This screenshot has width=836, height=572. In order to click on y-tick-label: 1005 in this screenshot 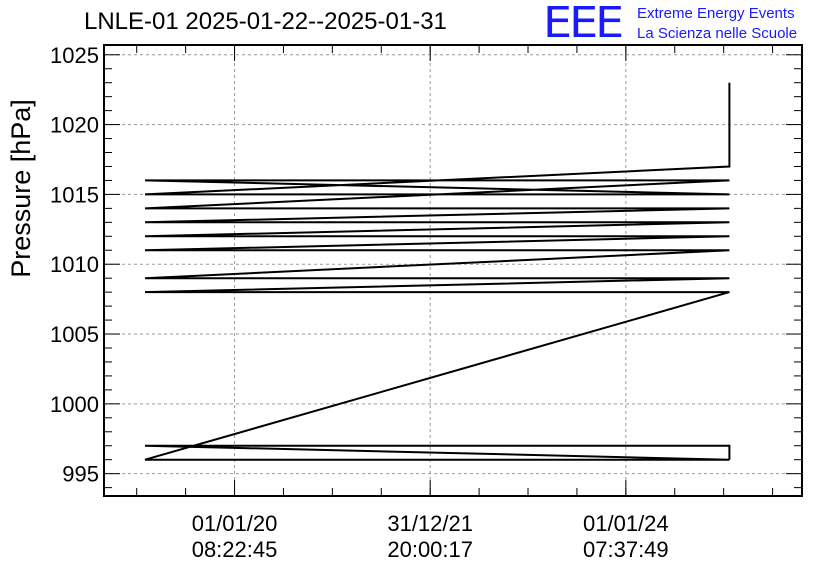, I will do `click(74, 334)`.